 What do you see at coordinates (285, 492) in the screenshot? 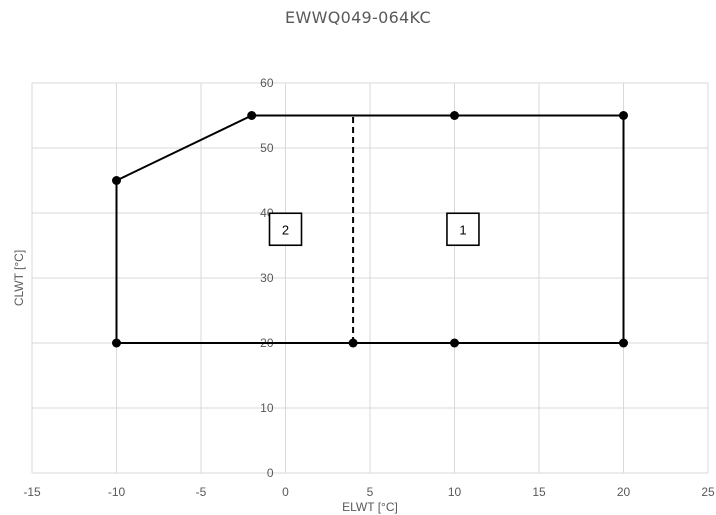
I see `x-tick-label: 0` at bounding box center [285, 492].